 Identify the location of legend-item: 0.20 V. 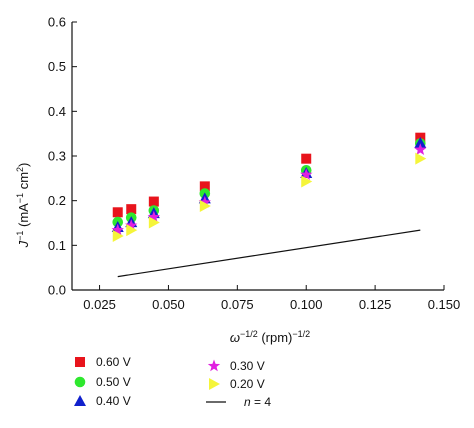
(237, 384).